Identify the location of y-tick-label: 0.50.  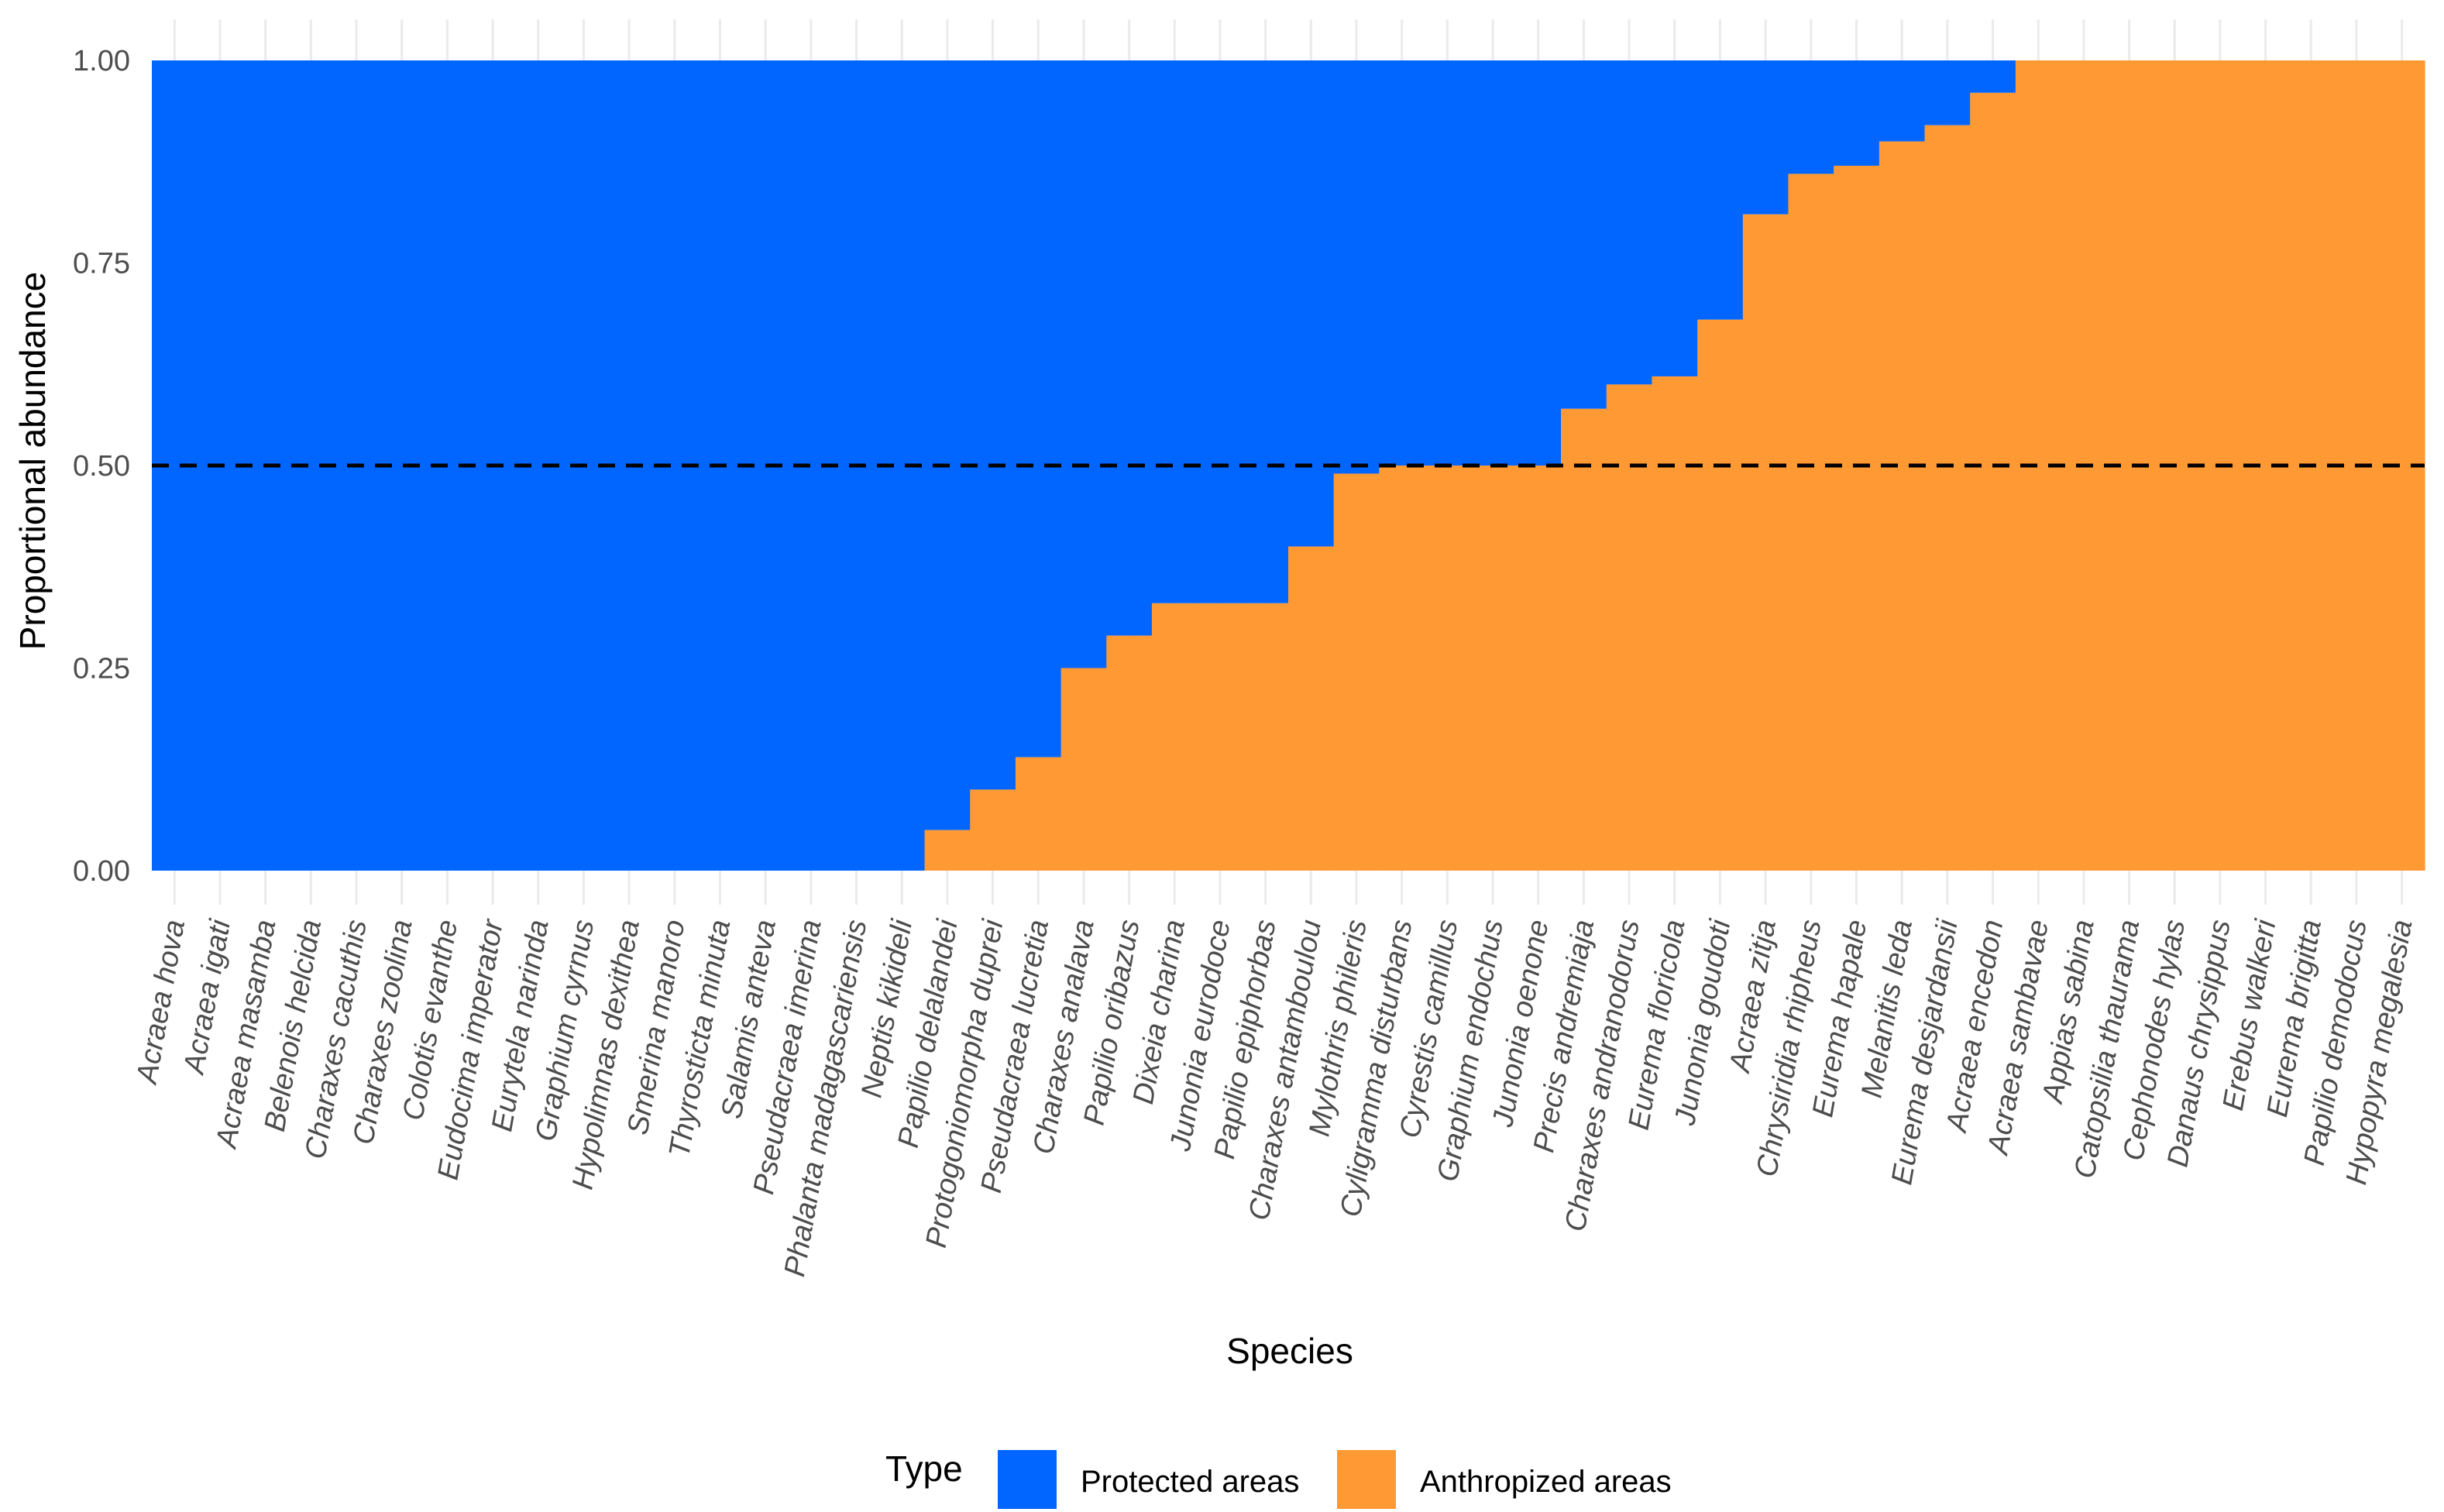
(101, 466).